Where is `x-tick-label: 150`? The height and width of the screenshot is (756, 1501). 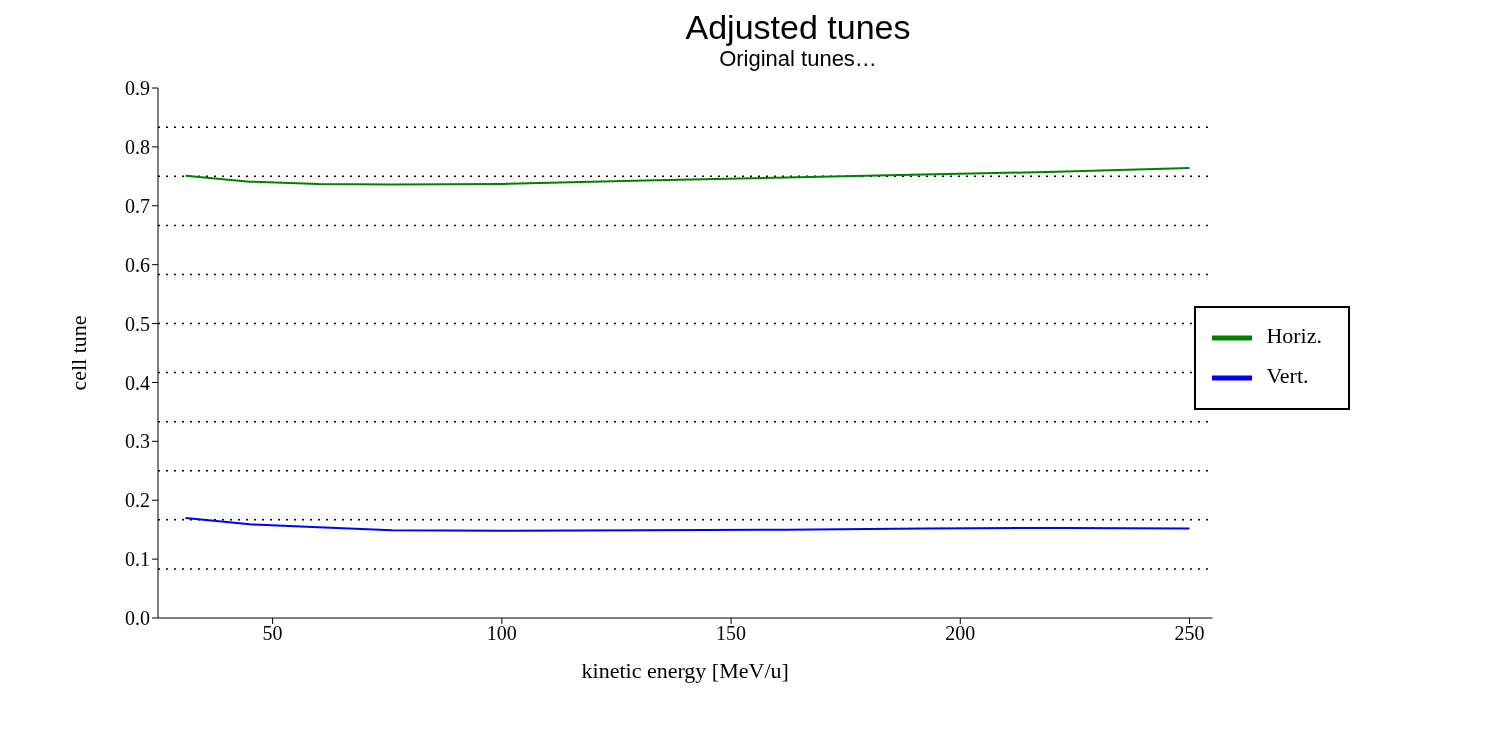 x-tick-label: 150 is located at coordinates (731, 633).